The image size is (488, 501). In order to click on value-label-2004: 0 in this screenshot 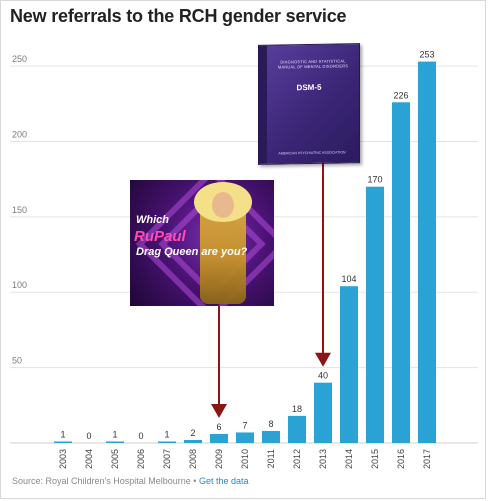, I will do `click(88, 436)`.